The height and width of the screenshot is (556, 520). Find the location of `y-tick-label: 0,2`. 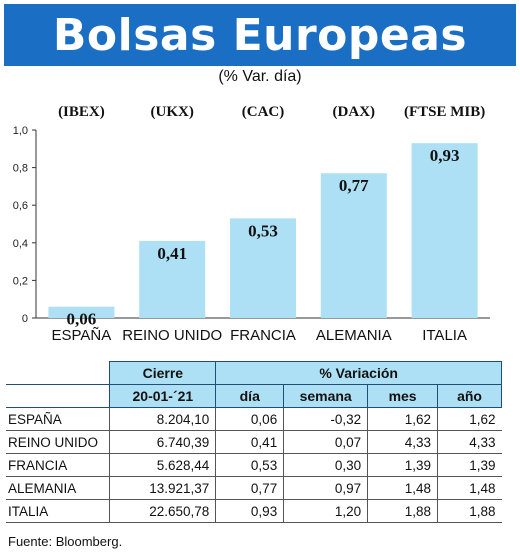

y-tick-label: 0,2 is located at coordinates (20, 281).